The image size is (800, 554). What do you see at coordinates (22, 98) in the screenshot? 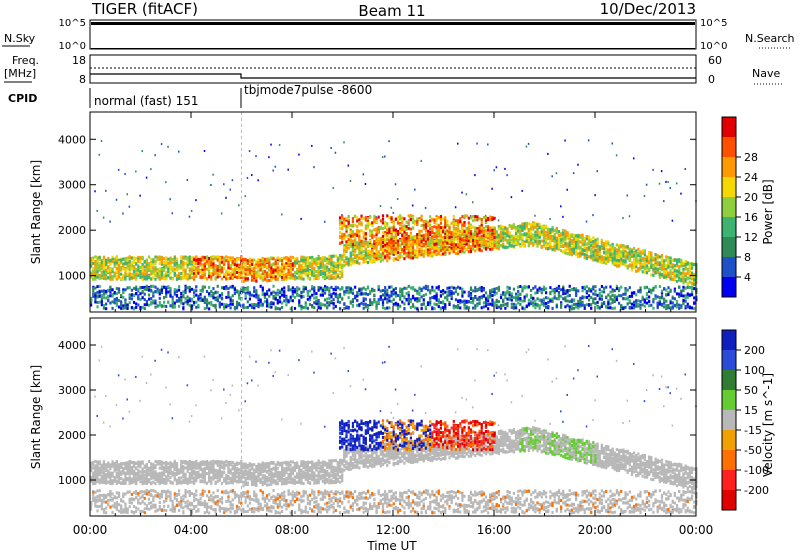
I see `cpid-label: CPID` at bounding box center [22, 98].